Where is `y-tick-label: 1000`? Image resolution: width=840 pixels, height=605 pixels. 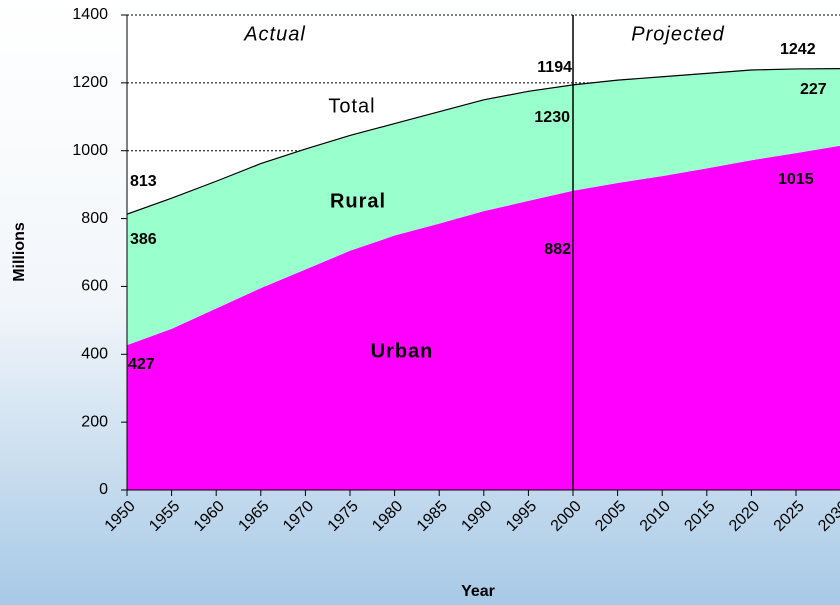 y-tick-label: 1000 is located at coordinates (90, 150).